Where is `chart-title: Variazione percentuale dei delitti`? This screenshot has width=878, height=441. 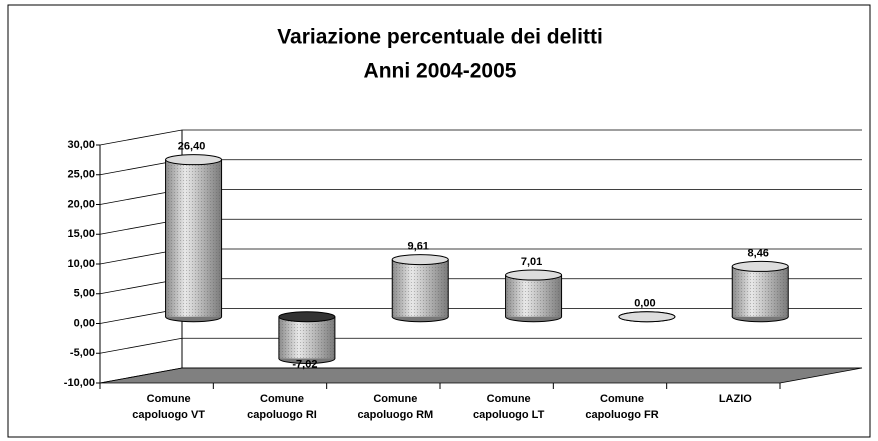 chart-title: Variazione percentuale dei delitti is located at coordinates (440, 37).